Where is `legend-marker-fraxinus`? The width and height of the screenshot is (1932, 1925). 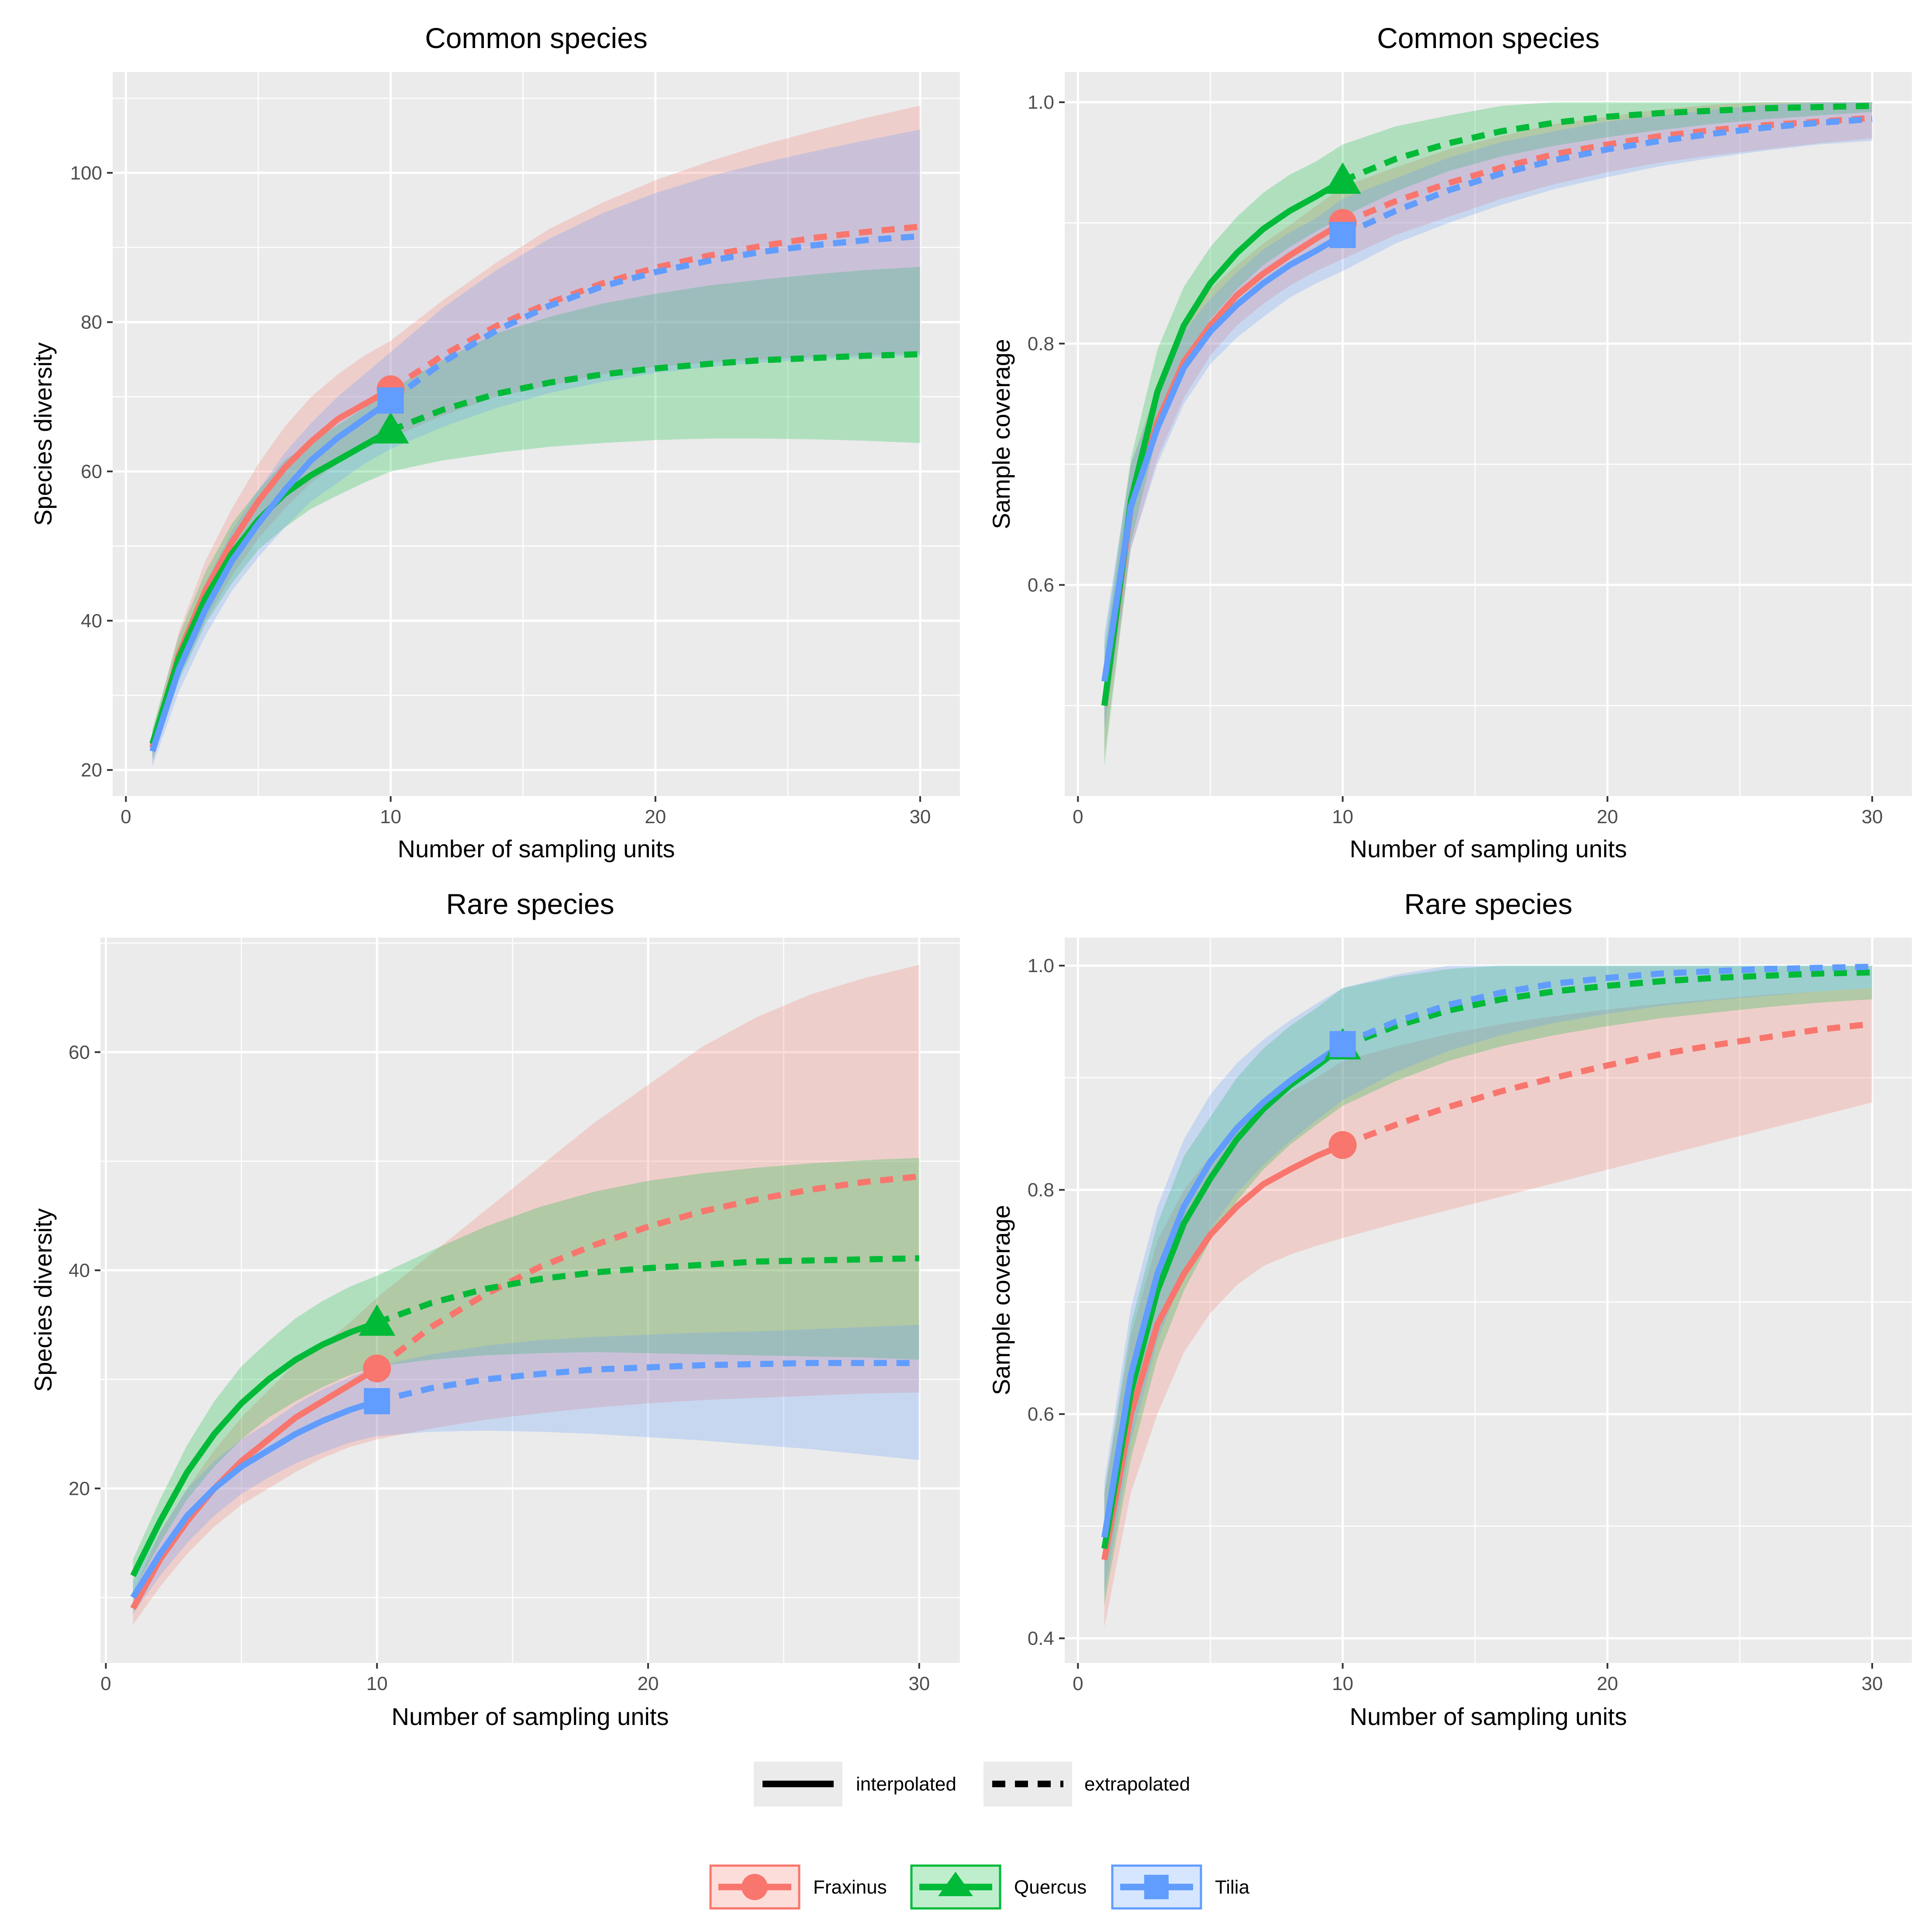 legend-marker-fraxinus is located at coordinates (755, 1887).